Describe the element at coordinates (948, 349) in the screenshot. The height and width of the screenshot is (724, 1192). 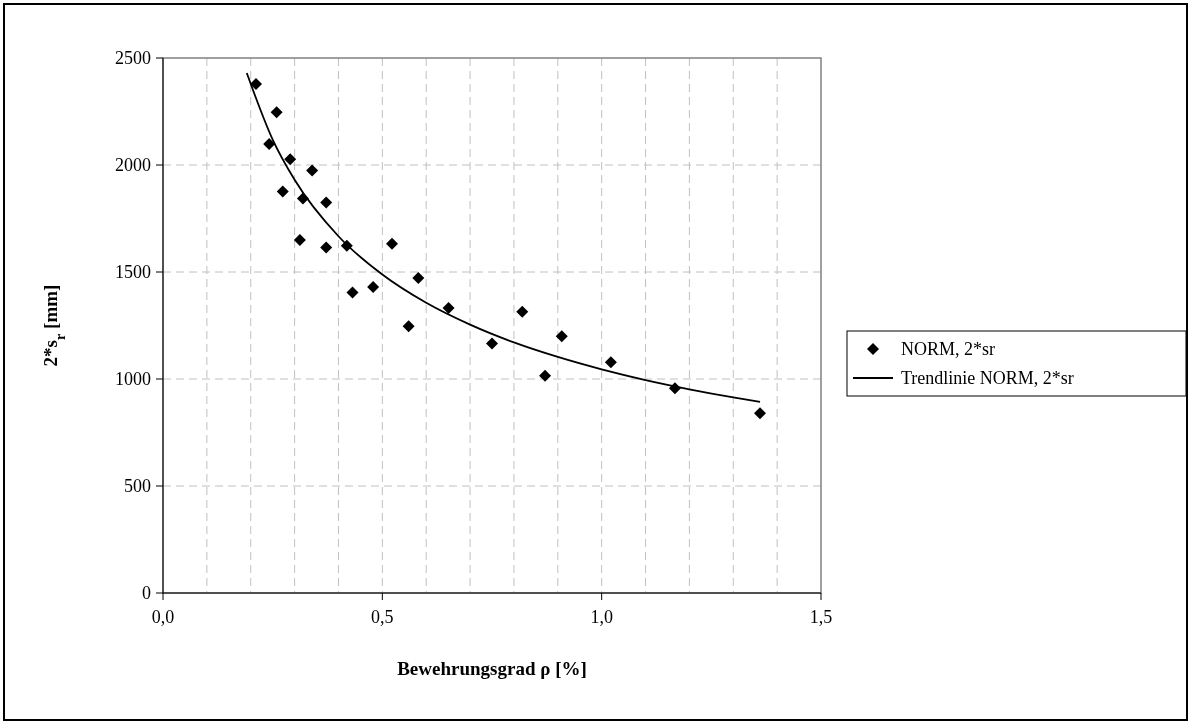
I see `legend-label: NORM, 2*sr` at that location.